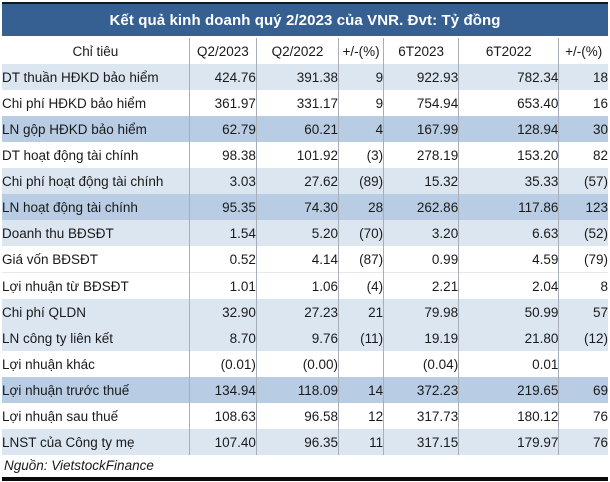 The height and width of the screenshot is (482, 610). What do you see at coordinates (583, 338) in the screenshot?
I see `value-cell: (12)` at bounding box center [583, 338].